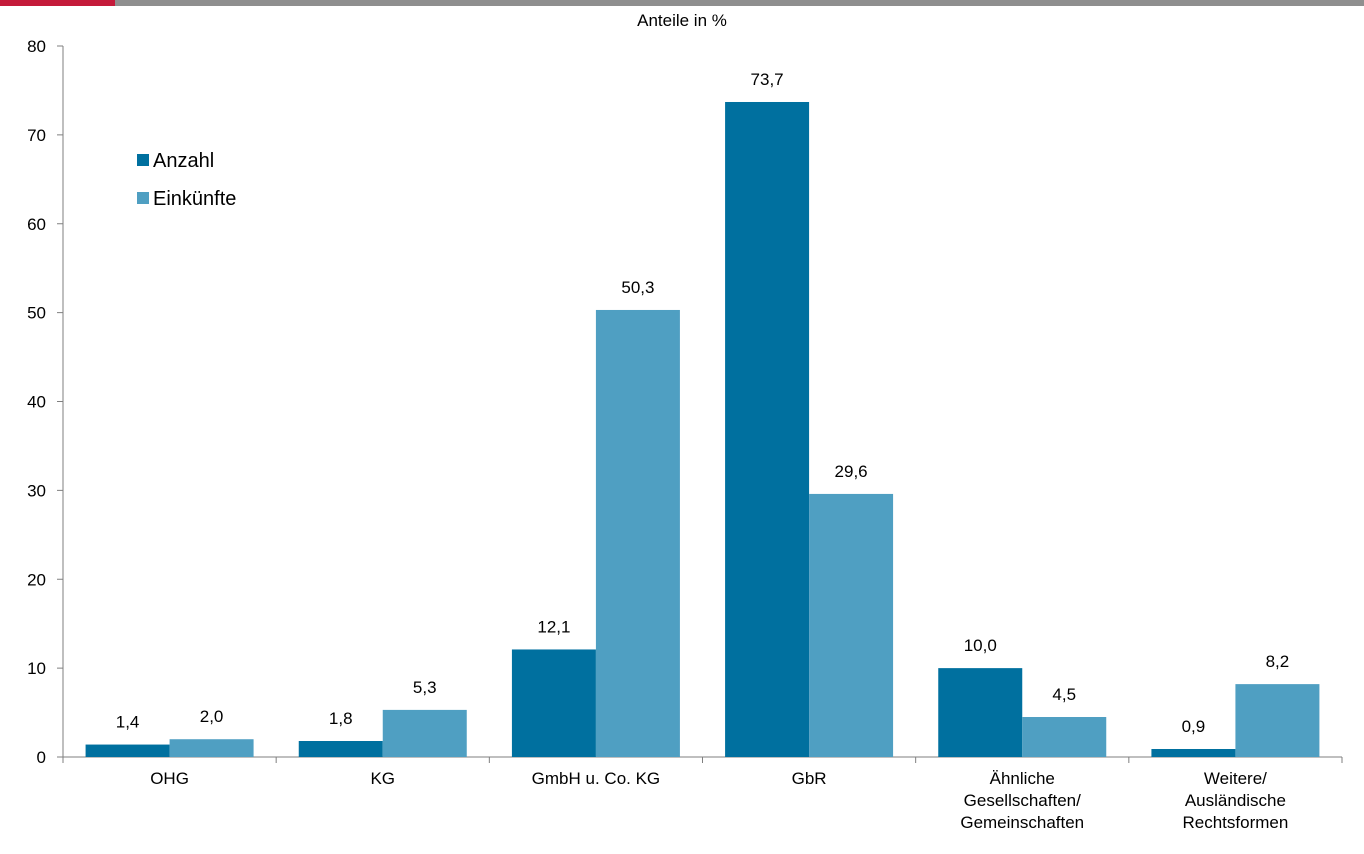 The width and height of the screenshot is (1364, 854). What do you see at coordinates (1022, 800) in the screenshot?
I see `x-tick-label: Gesellschaften/` at bounding box center [1022, 800].